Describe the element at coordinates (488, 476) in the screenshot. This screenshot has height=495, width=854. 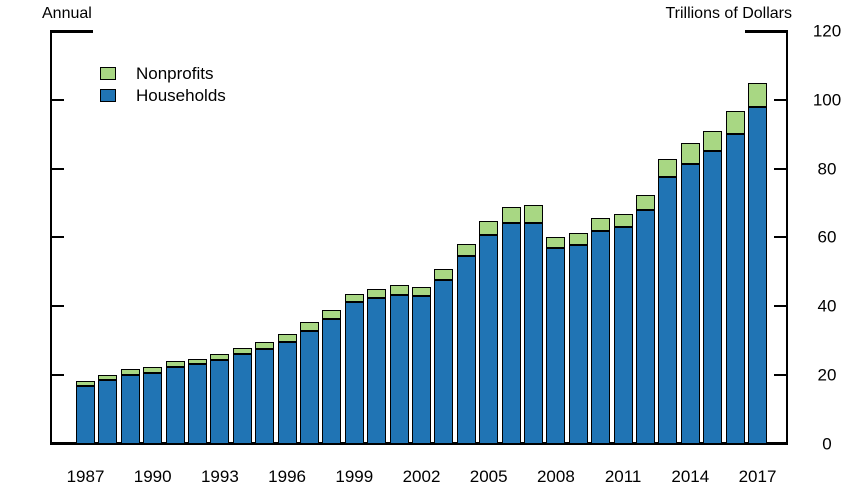
I see `x-axis-label-2005: 2005` at that location.